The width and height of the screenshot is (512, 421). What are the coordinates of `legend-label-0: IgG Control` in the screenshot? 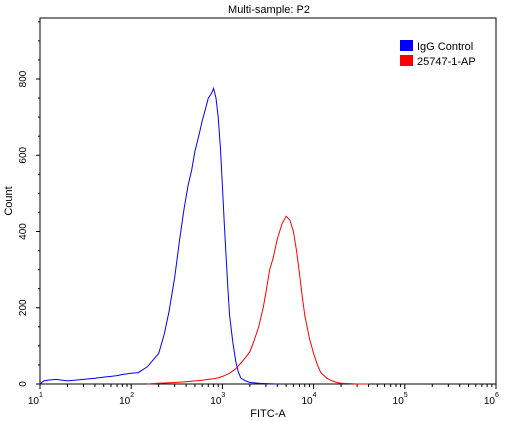 It's located at (445, 47).